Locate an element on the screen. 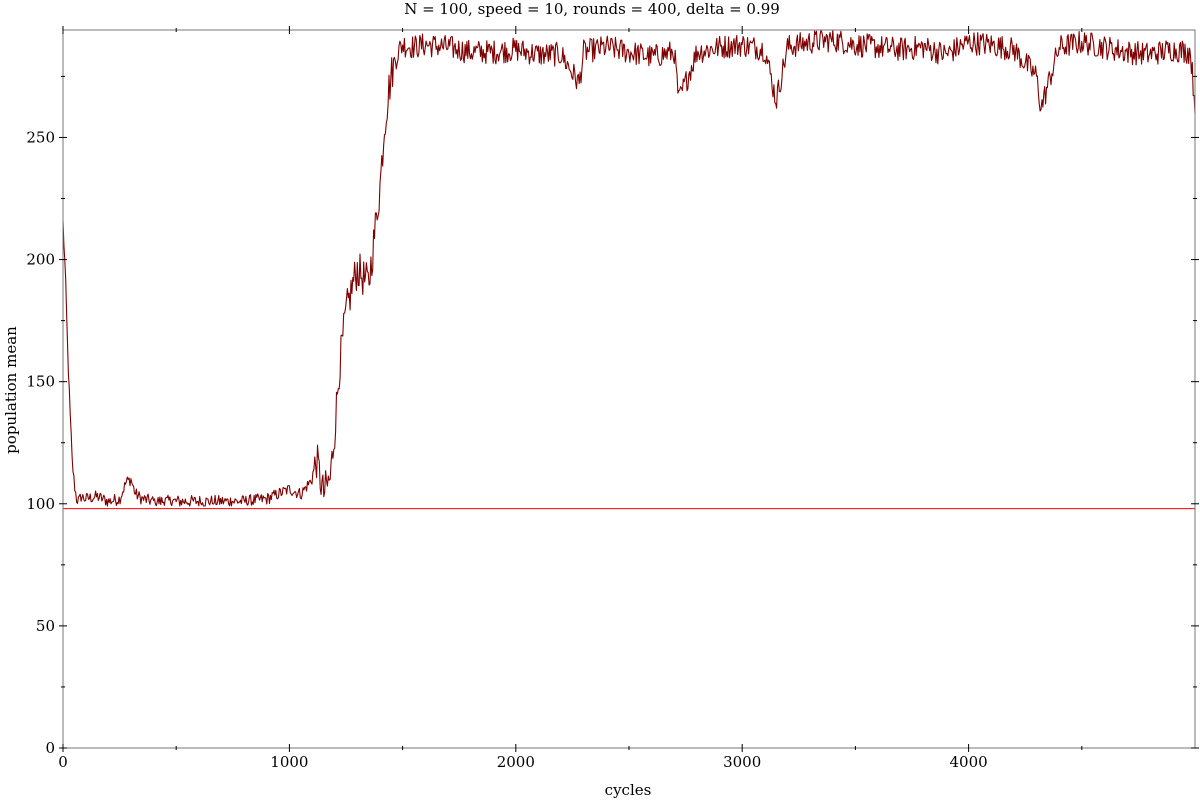  y-tick-label-100: 100 is located at coordinates (40, 504).